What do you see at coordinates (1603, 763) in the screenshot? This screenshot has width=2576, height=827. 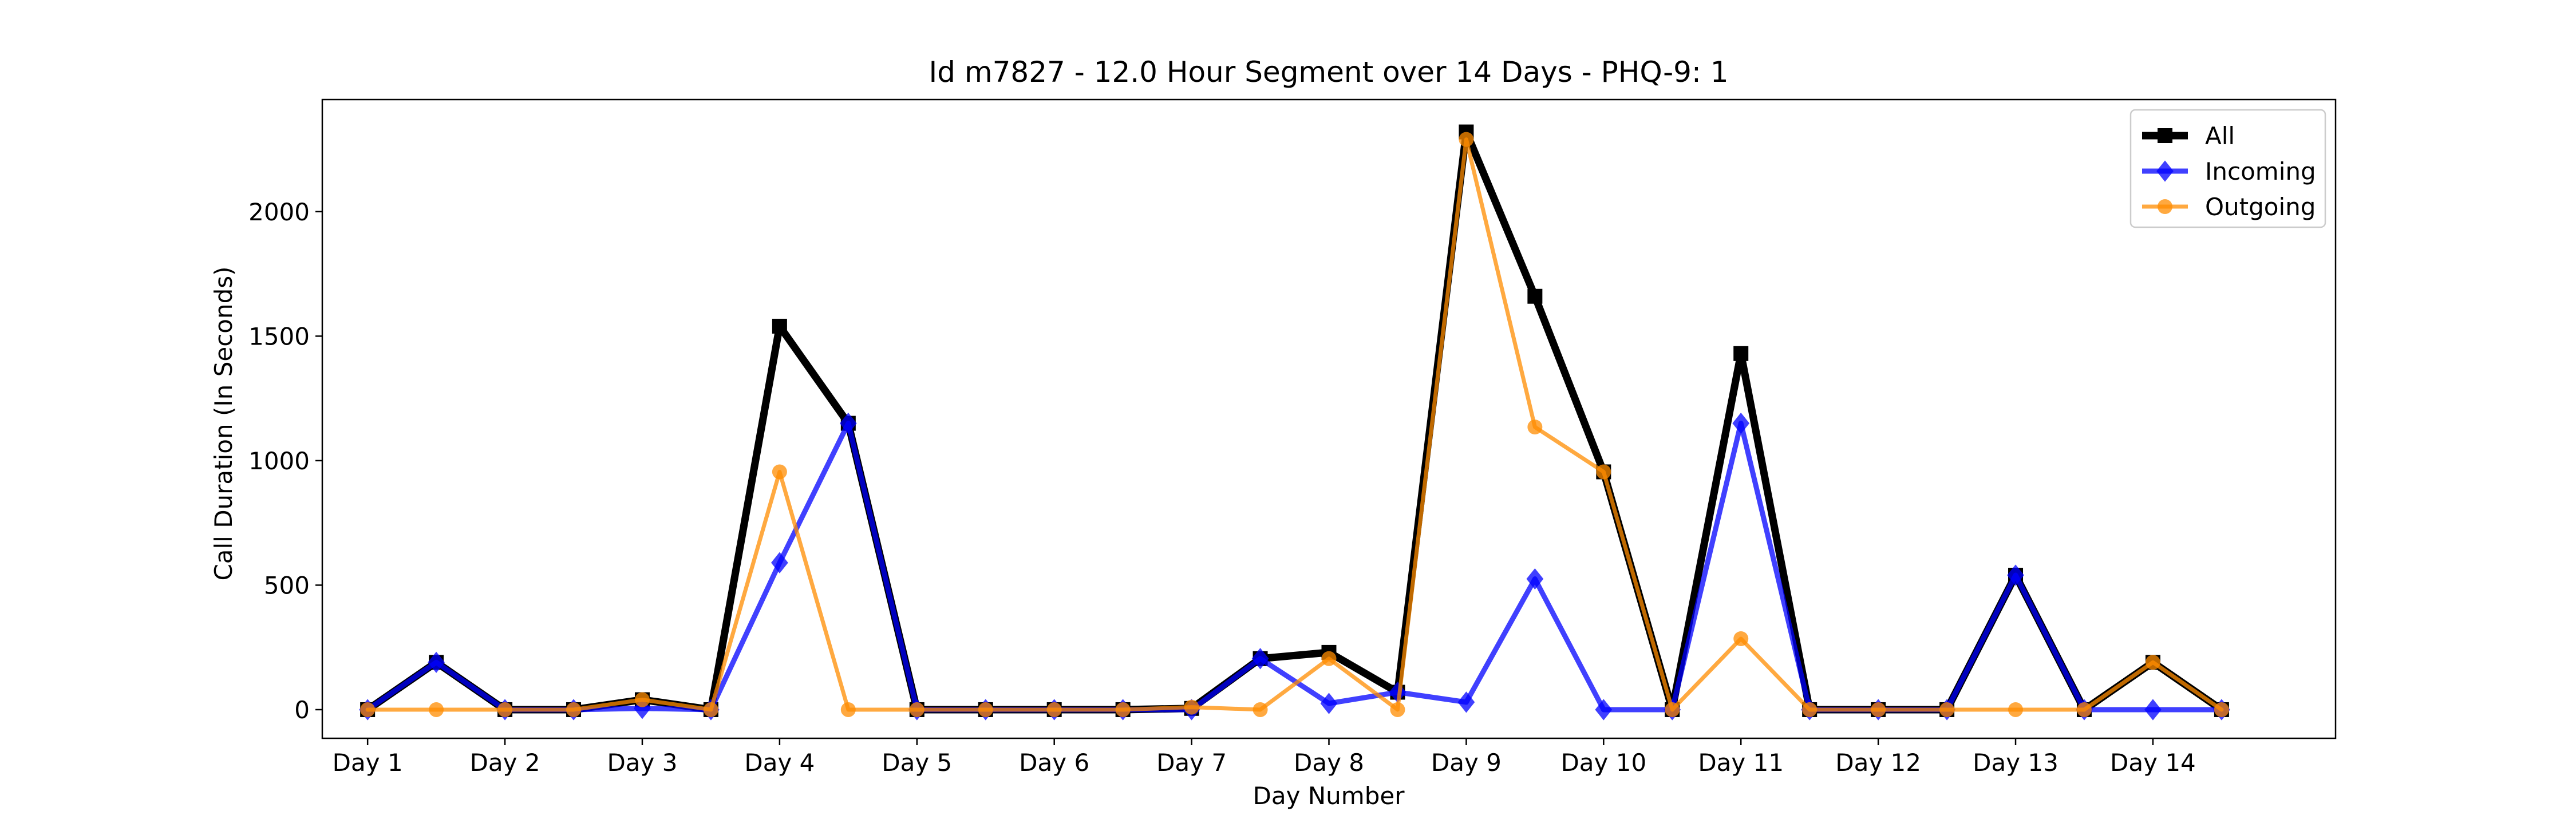 I see `x-tick-label: Day 10` at bounding box center [1603, 763].